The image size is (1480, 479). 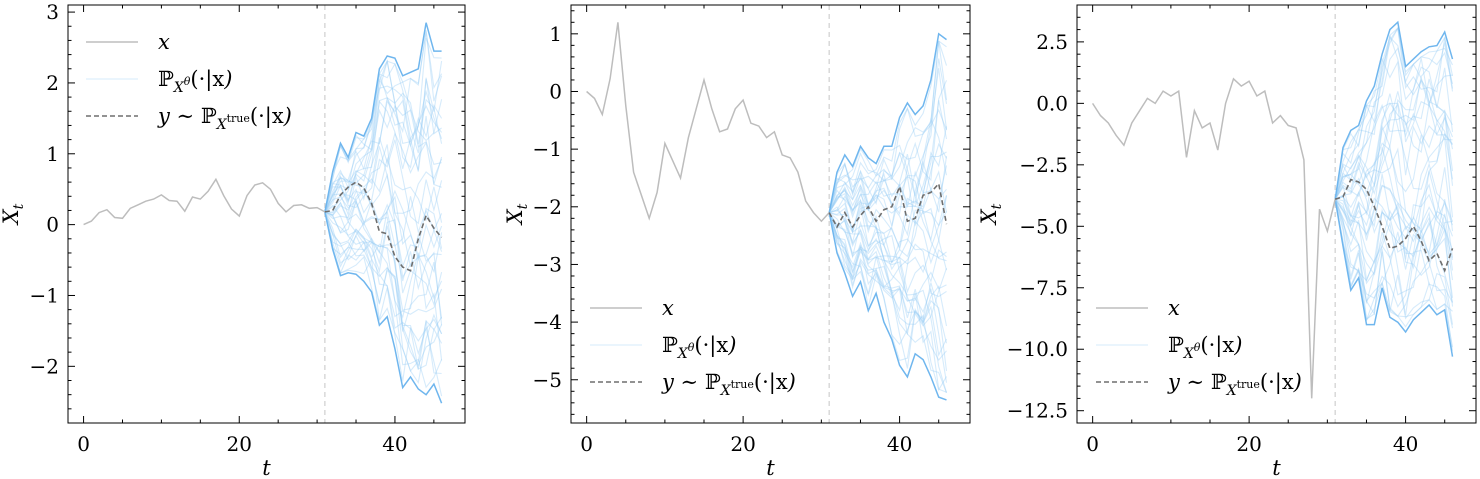 What do you see at coordinates (547, 322) in the screenshot?
I see `y-tick-label: −4` at bounding box center [547, 322].